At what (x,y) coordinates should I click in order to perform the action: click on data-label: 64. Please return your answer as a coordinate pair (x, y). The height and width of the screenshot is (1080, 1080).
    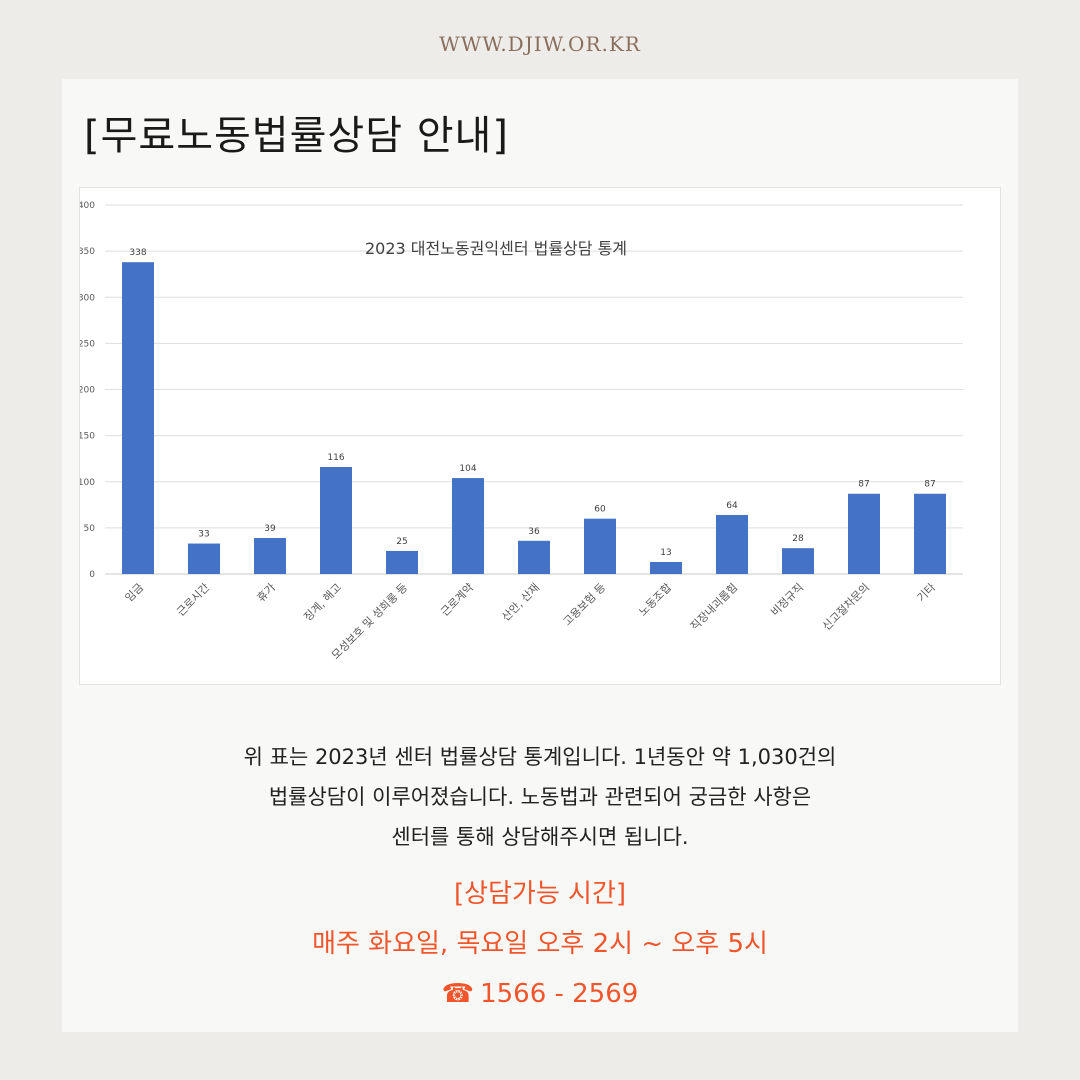
    Looking at the image, I should click on (732, 506).